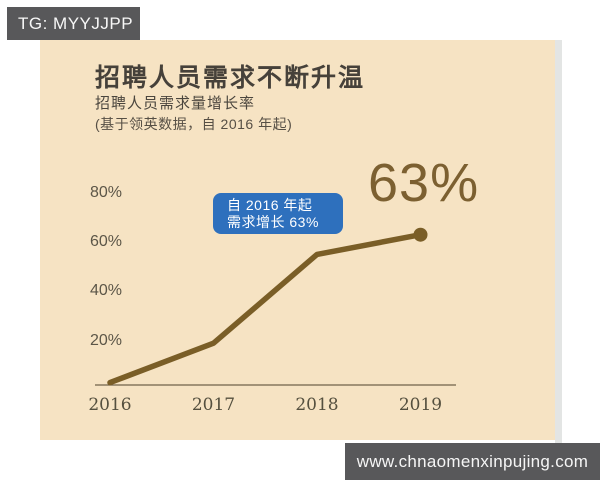 The height and width of the screenshot is (480, 600). What do you see at coordinates (73, 23) in the screenshot?
I see `telegram-badge: TG: MYYJJPP` at bounding box center [73, 23].